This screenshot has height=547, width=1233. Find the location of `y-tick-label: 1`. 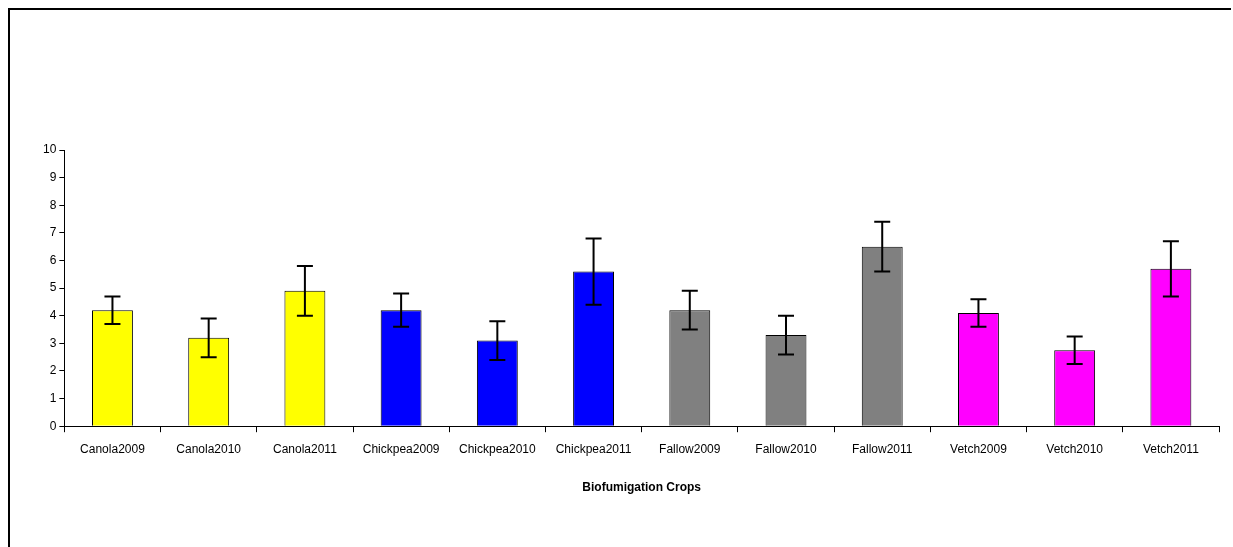

y-tick-label: 1 is located at coordinates (53, 397).